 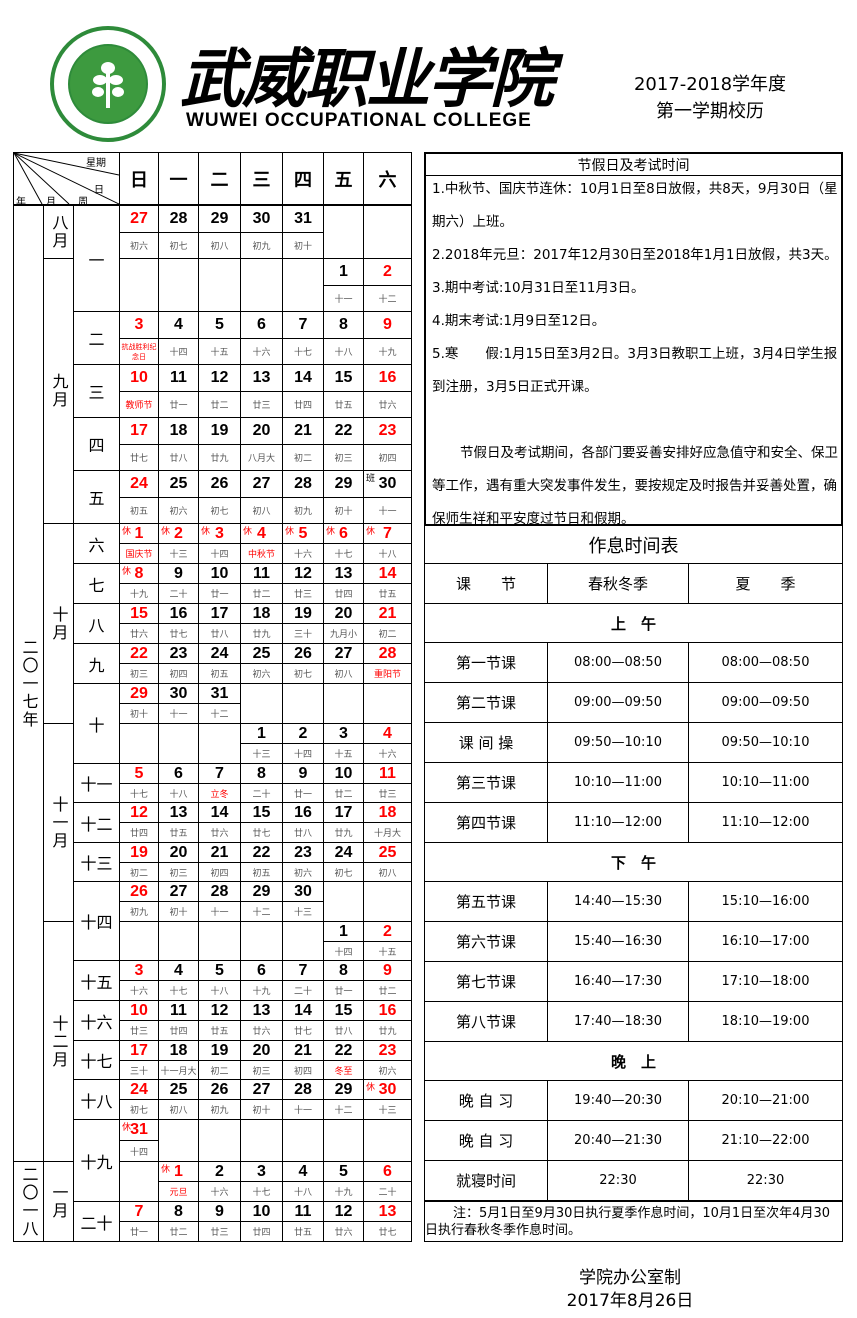 I want to click on lunar-date: 十一, so click(x=178, y=713).